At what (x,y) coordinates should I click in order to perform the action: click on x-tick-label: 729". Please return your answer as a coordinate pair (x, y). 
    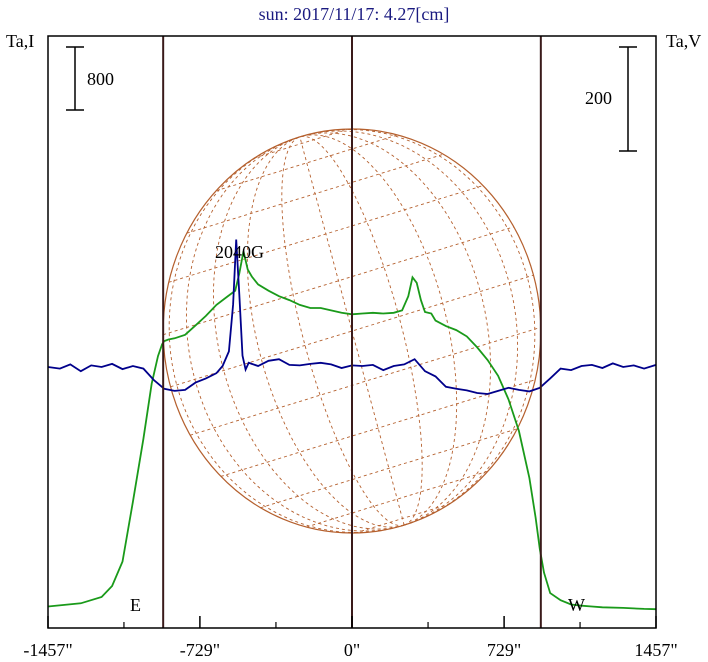
    Looking at the image, I should click on (504, 650).